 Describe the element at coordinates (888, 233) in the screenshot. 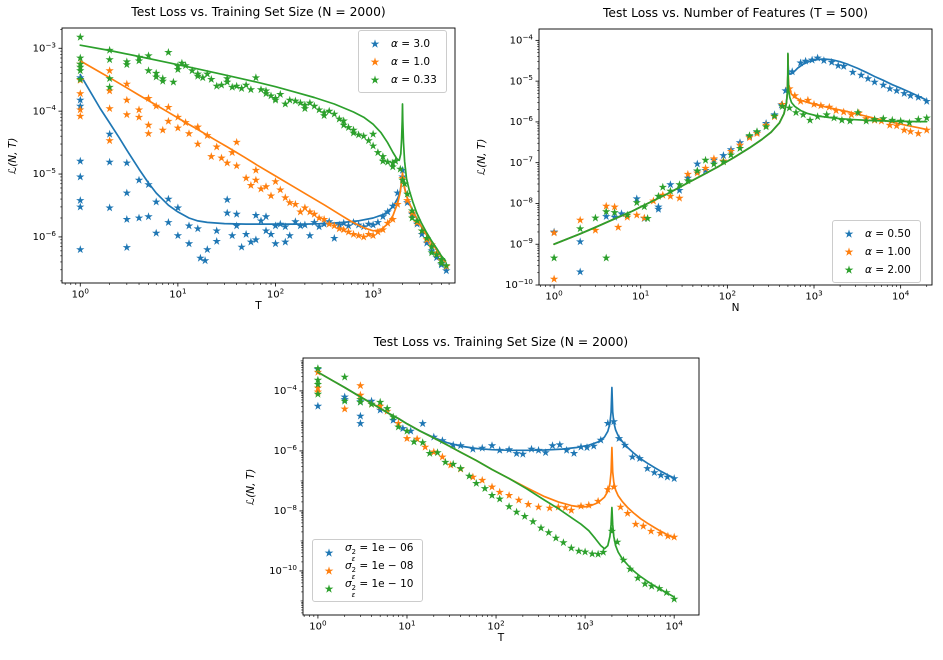

I see `legend-label: α = 0.50` at that location.